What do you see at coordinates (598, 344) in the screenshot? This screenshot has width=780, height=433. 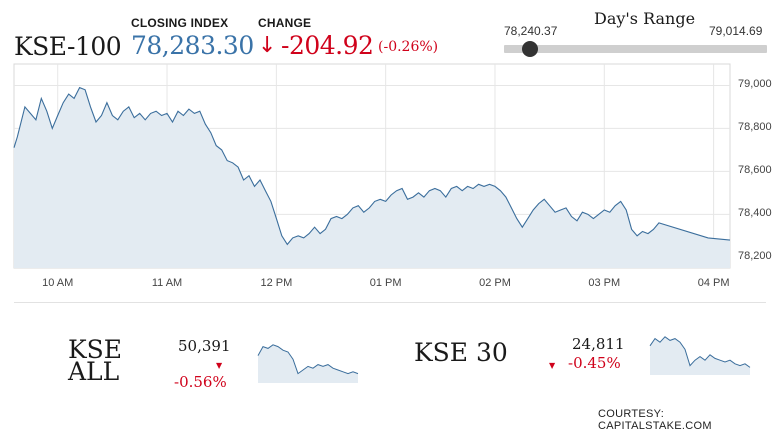 I see `kse-30-value: 24,811` at bounding box center [598, 344].